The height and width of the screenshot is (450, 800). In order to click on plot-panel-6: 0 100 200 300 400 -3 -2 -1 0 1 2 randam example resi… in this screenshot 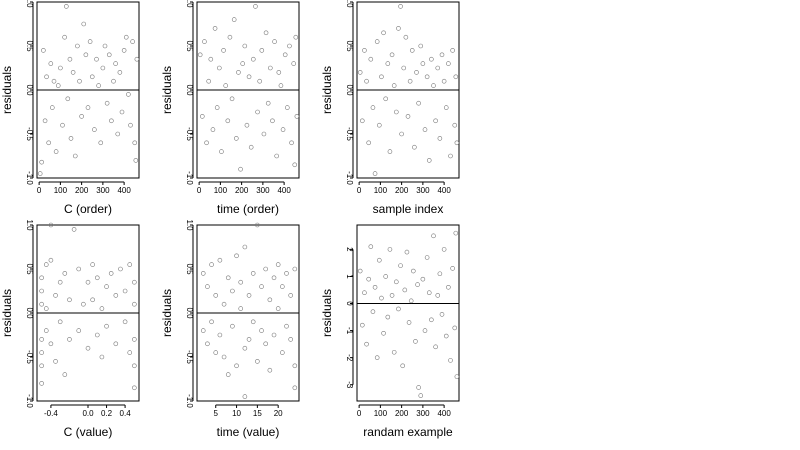, I will do `click(390, 331)`.